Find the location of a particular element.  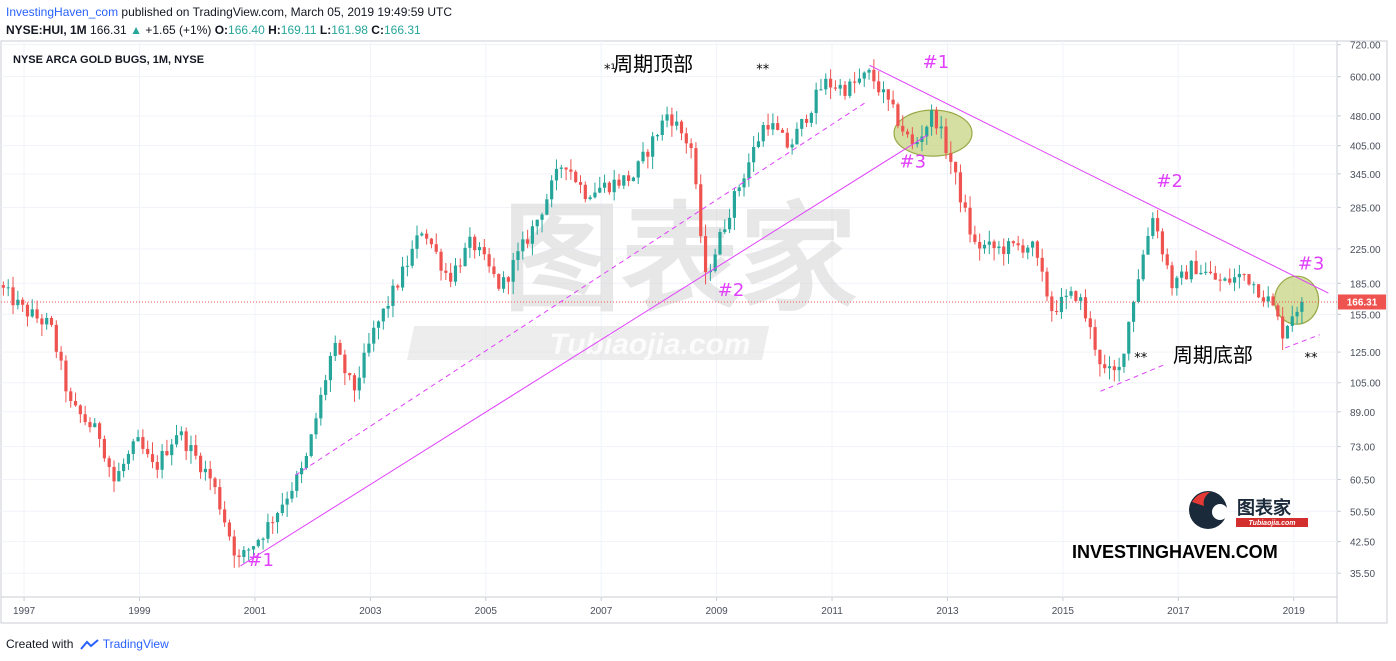

x-tick-label: 2017 is located at coordinates (1178, 611).